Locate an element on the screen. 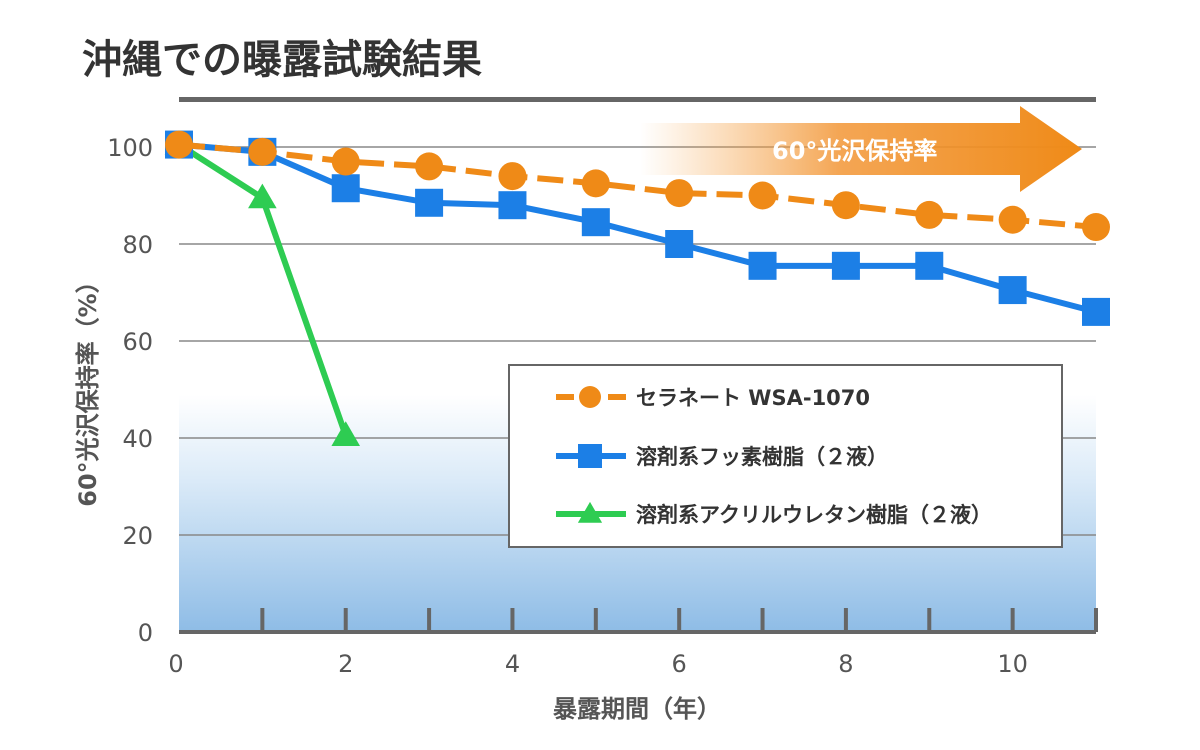 This screenshot has width=1200, height=750. arrow-shape is located at coordinates (861, 149).